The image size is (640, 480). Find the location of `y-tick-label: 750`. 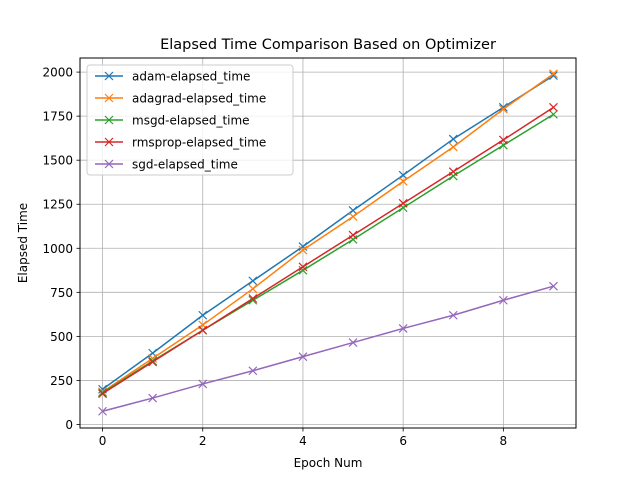

y-tick-label: 750 is located at coordinates (61, 293).